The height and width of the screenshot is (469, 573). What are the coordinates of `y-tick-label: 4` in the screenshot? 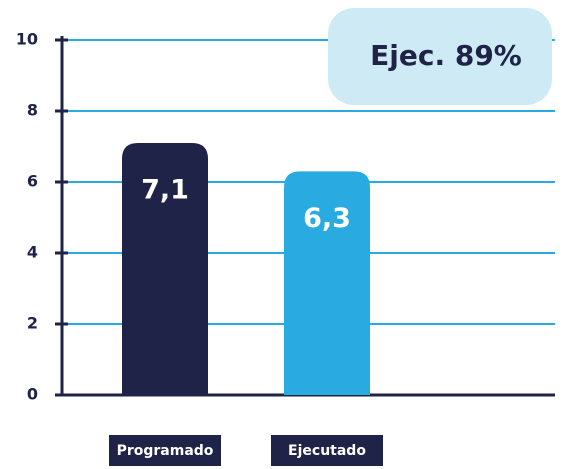 It's located at (32, 252).